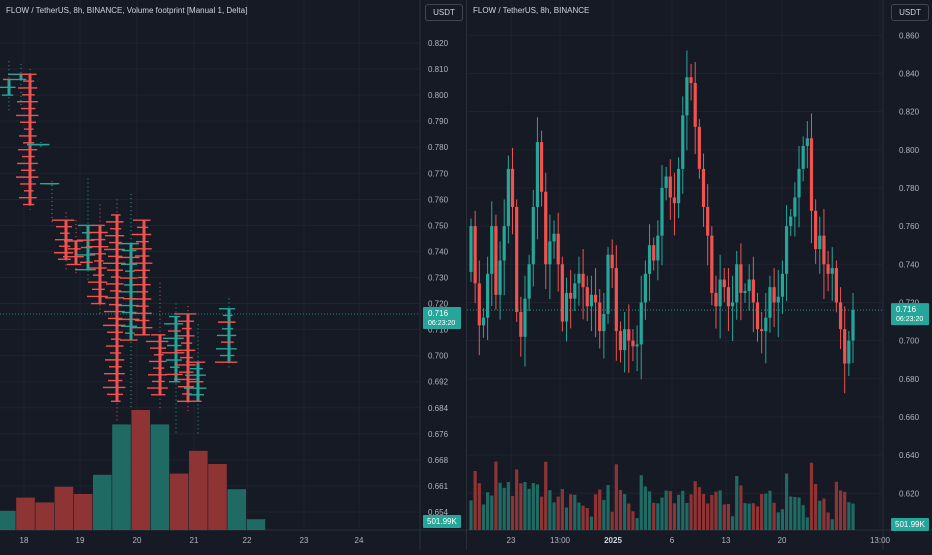  I want to click on y-tick-label: 0.640, so click(909, 455).